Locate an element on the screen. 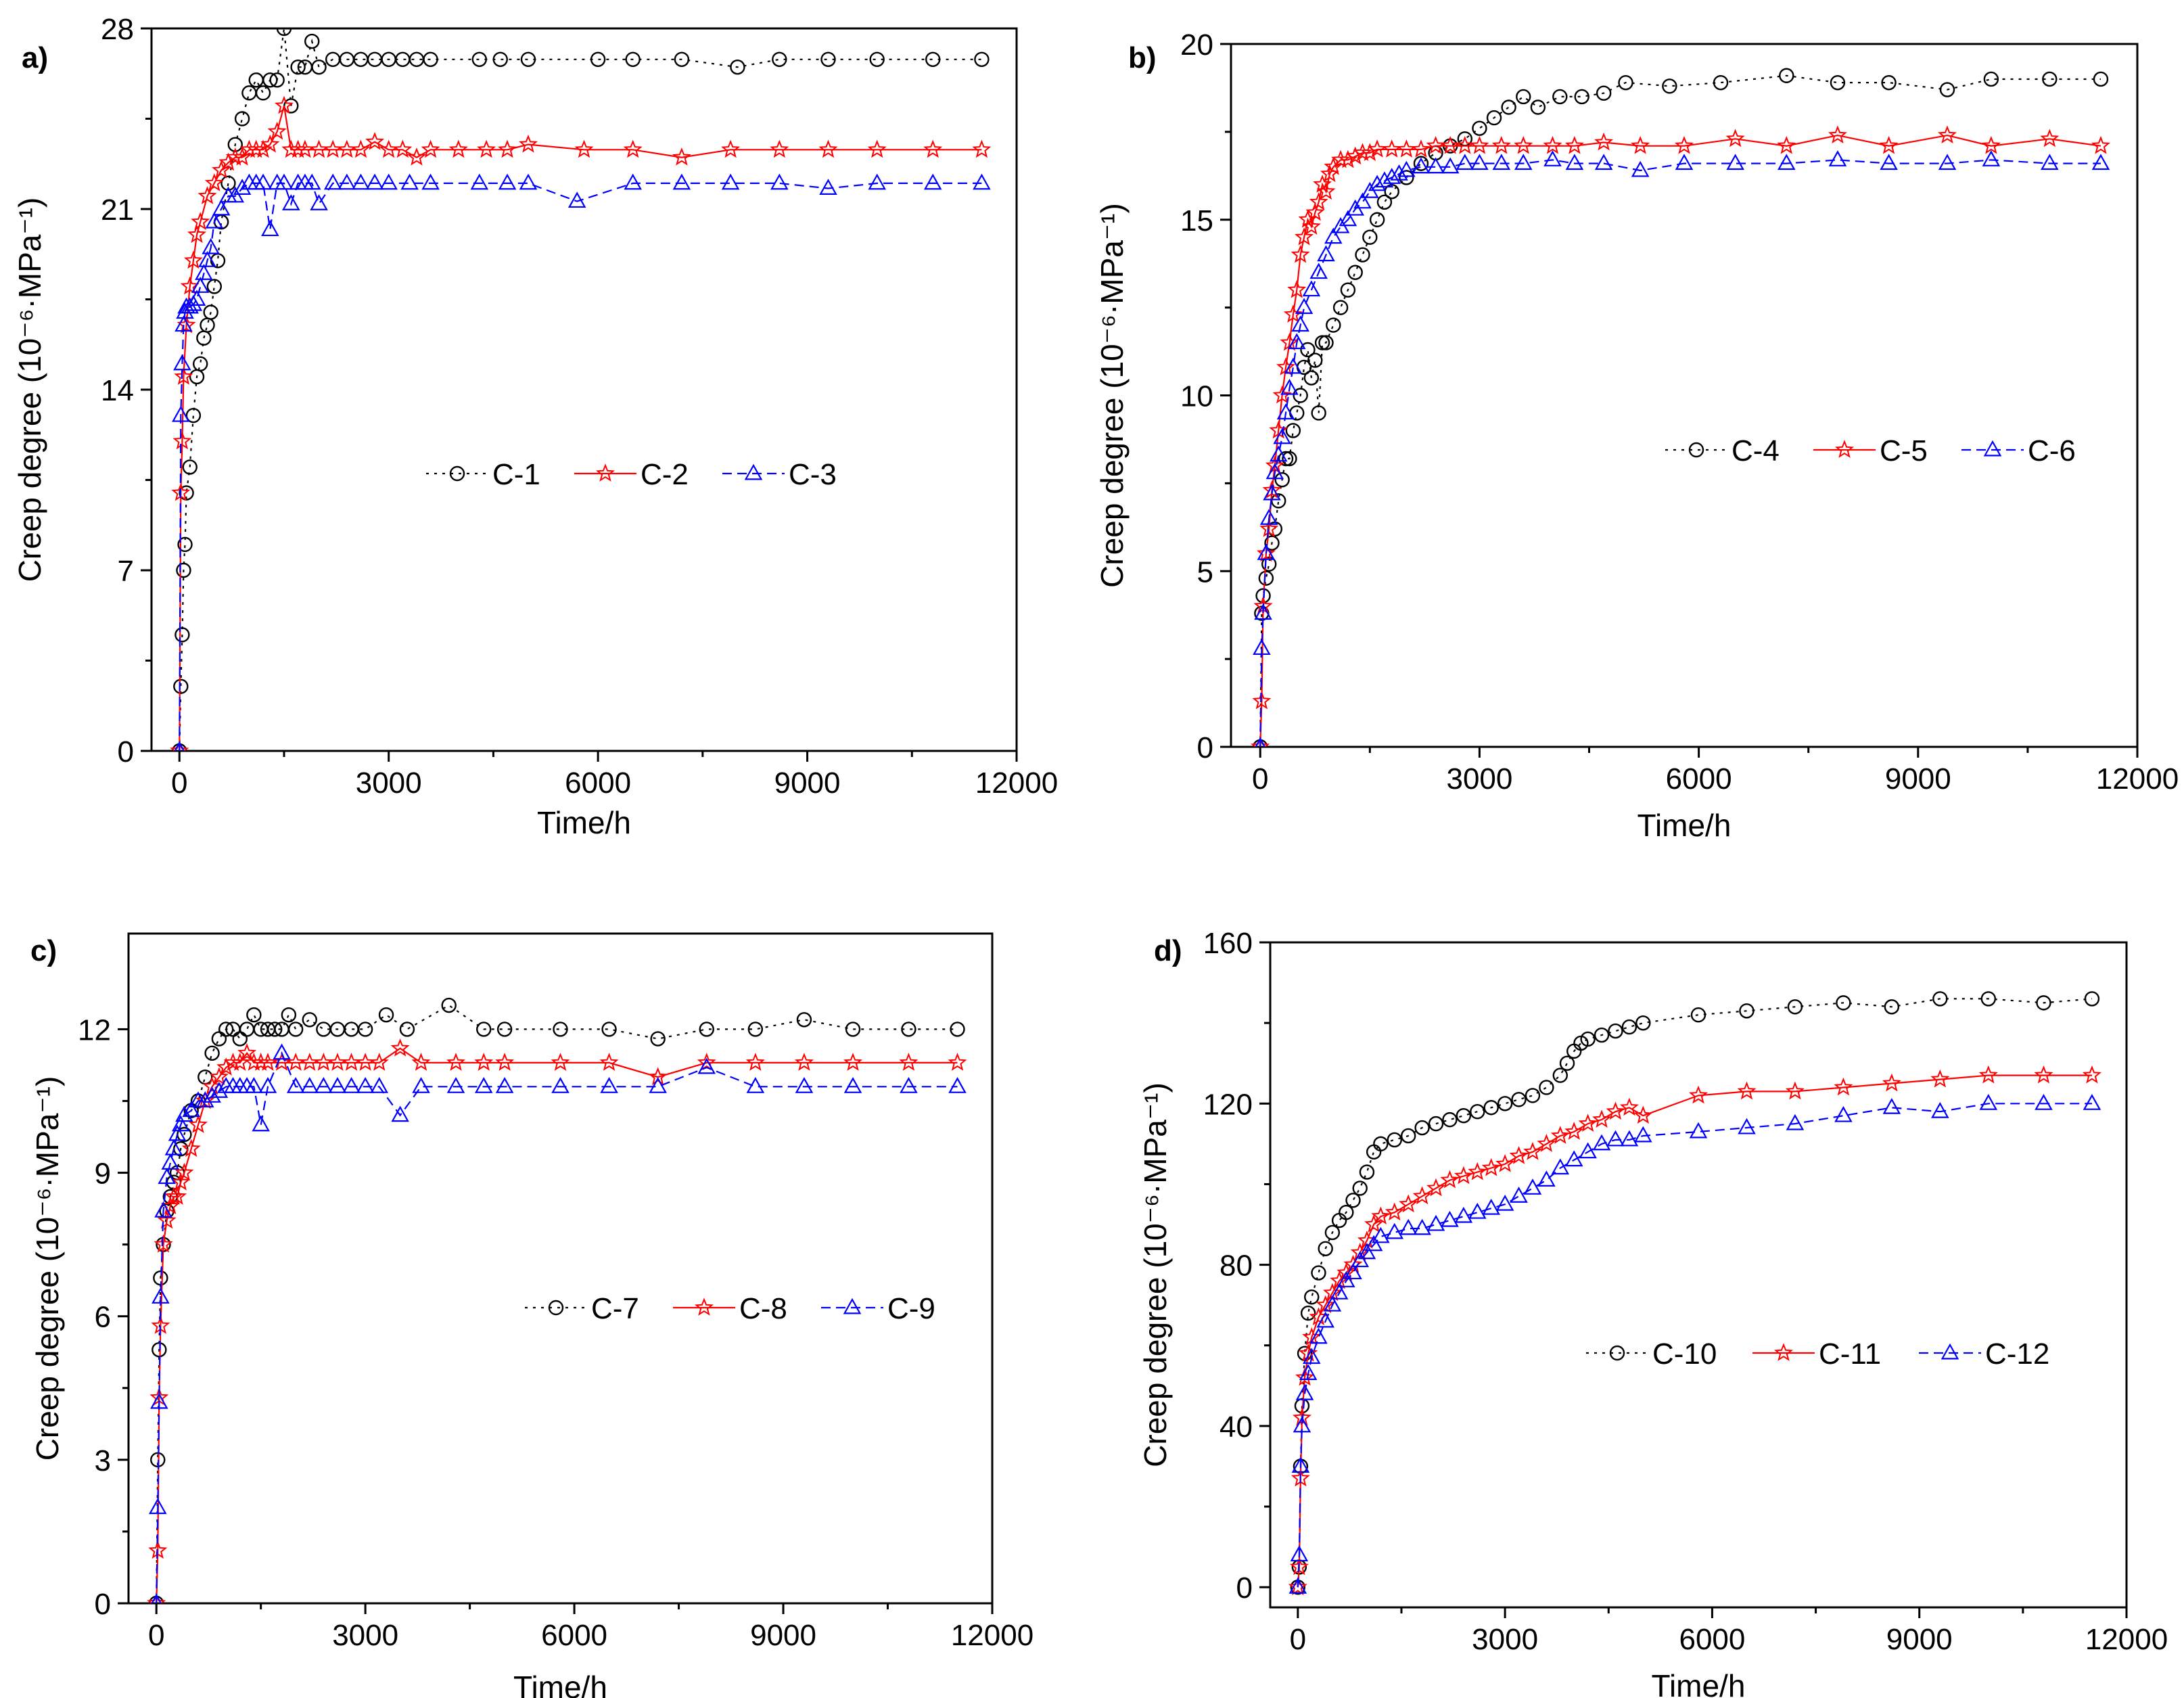 This screenshot has width=2184, height=1698. y-tick-label: 9 is located at coordinates (103, 1174).